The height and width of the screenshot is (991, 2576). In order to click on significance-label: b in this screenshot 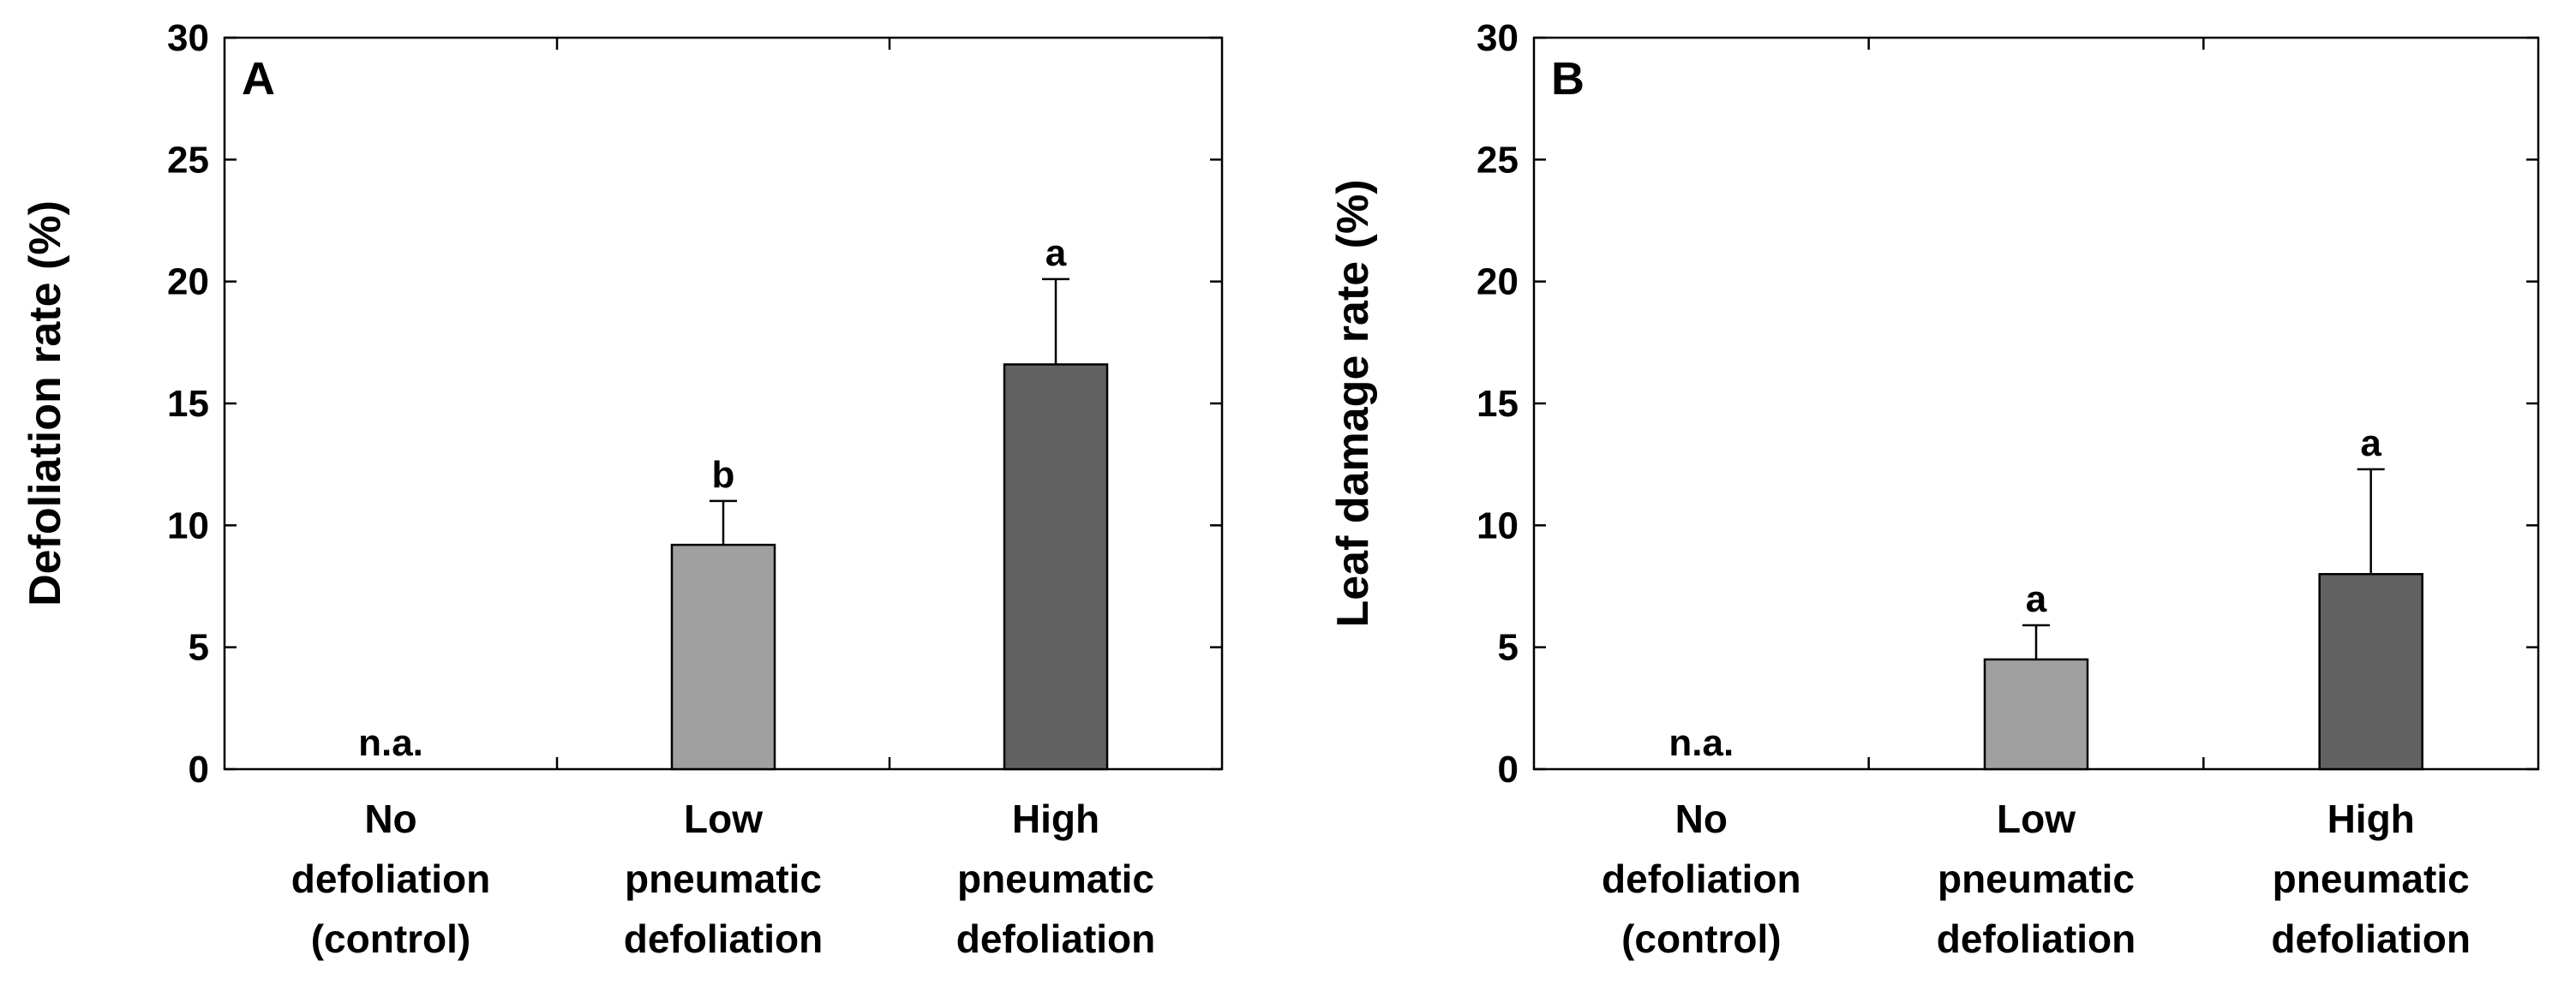, I will do `click(723, 475)`.